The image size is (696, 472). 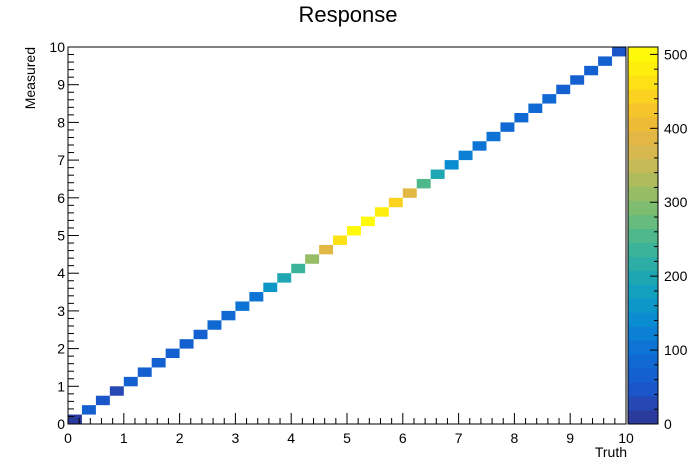 I want to click on x-tick-label: 10, so click(x=626, y=438).